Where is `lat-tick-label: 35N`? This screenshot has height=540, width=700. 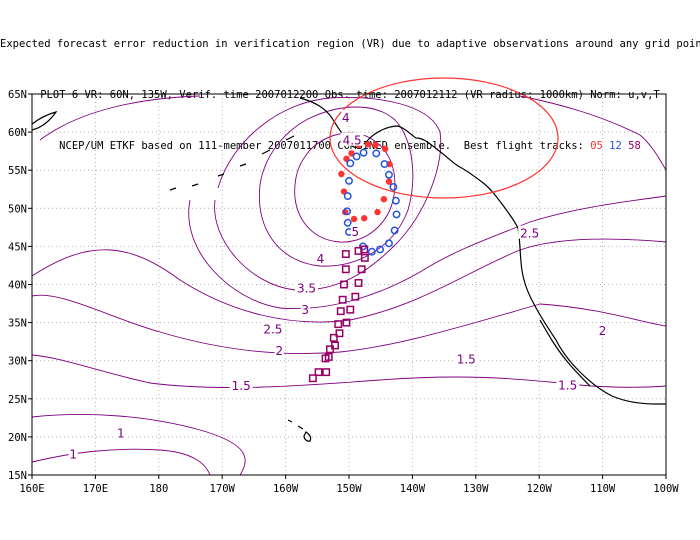 lat-tick-label: 35N is located at coordinates (17, 324).